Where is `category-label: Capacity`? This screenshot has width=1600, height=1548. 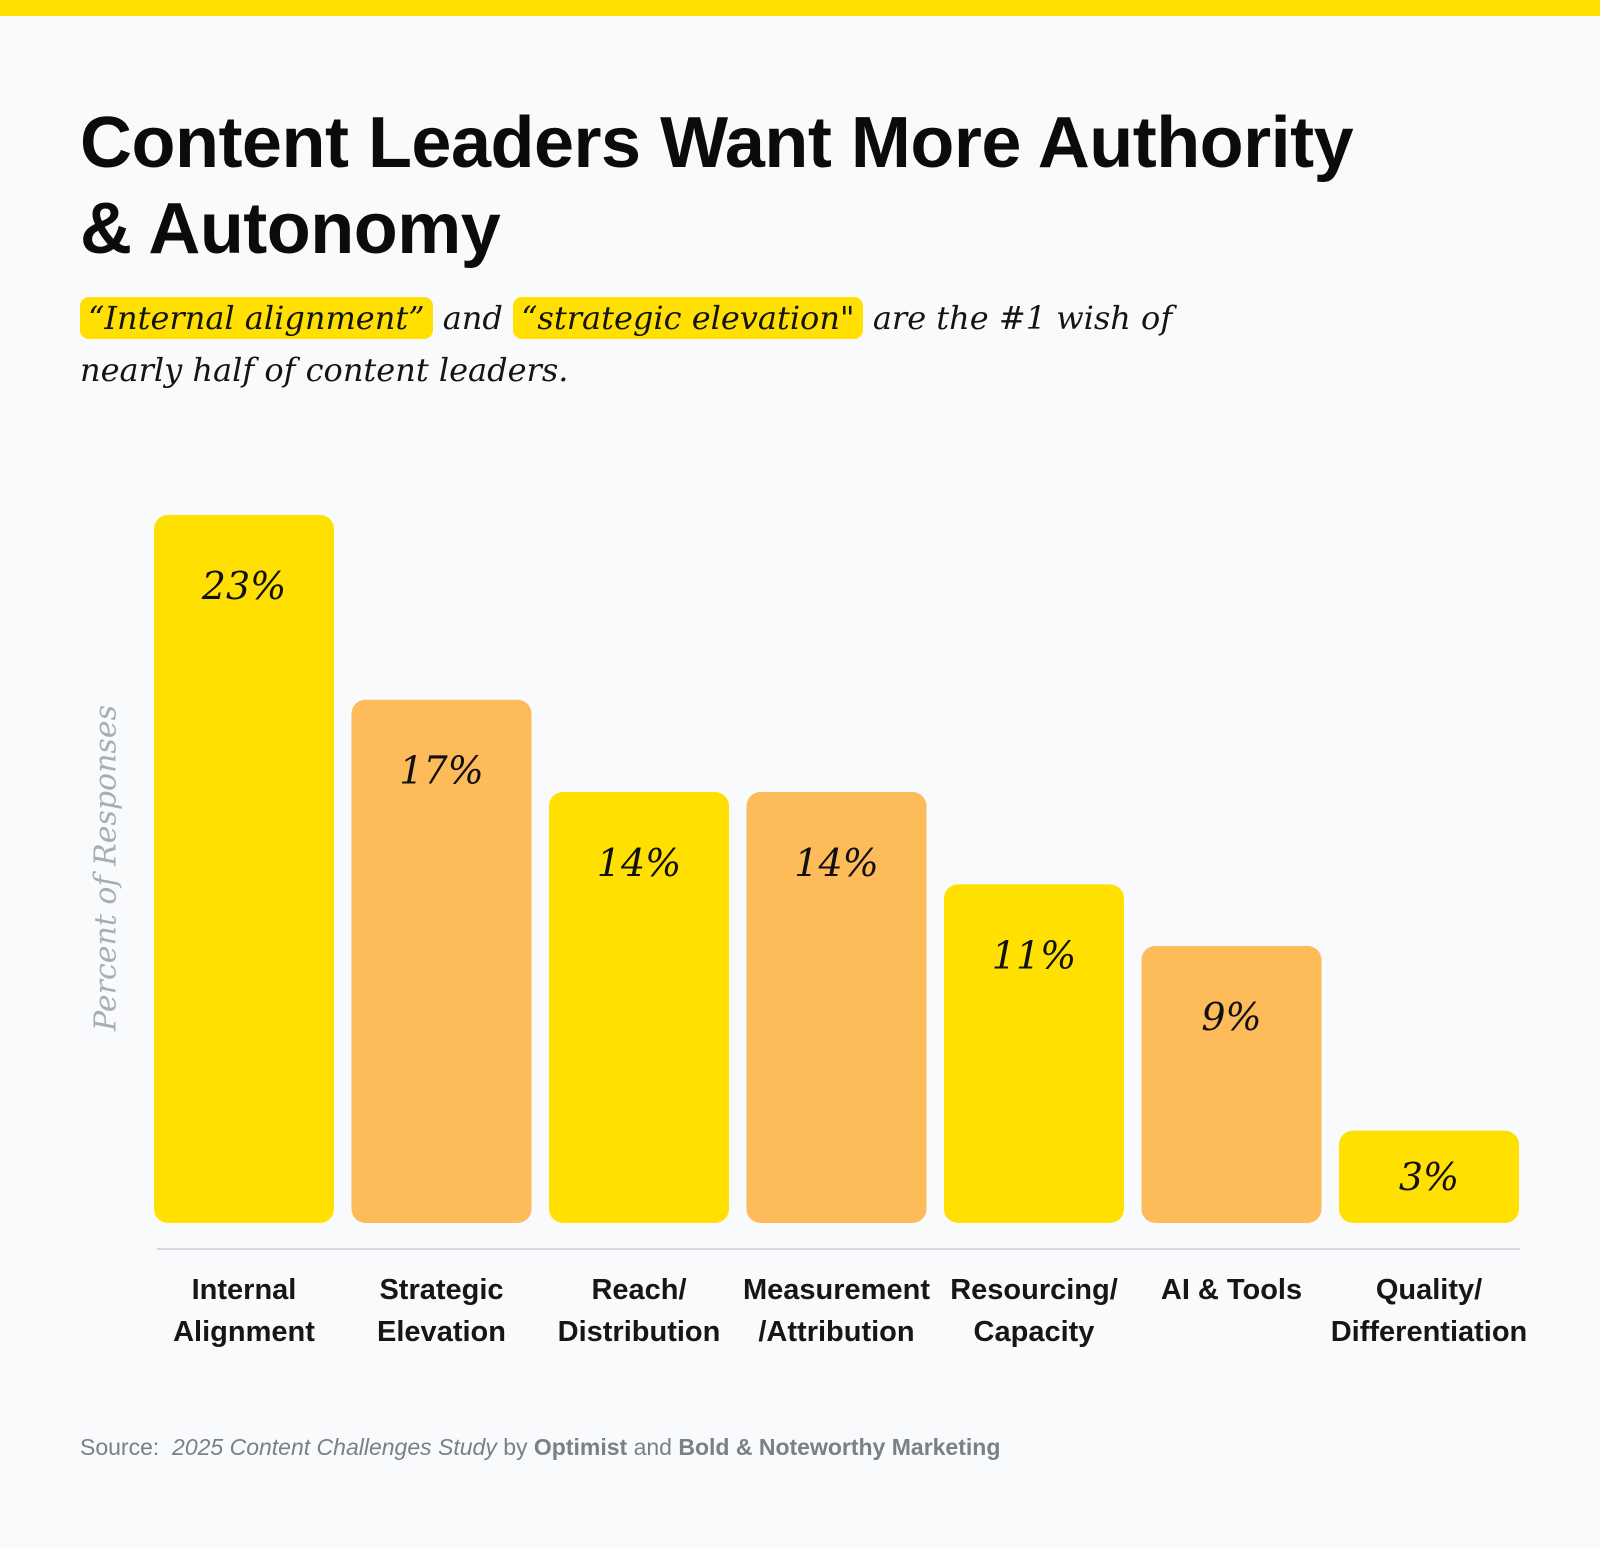 category-label: Capacity is located at coordinates (1034, 1332).